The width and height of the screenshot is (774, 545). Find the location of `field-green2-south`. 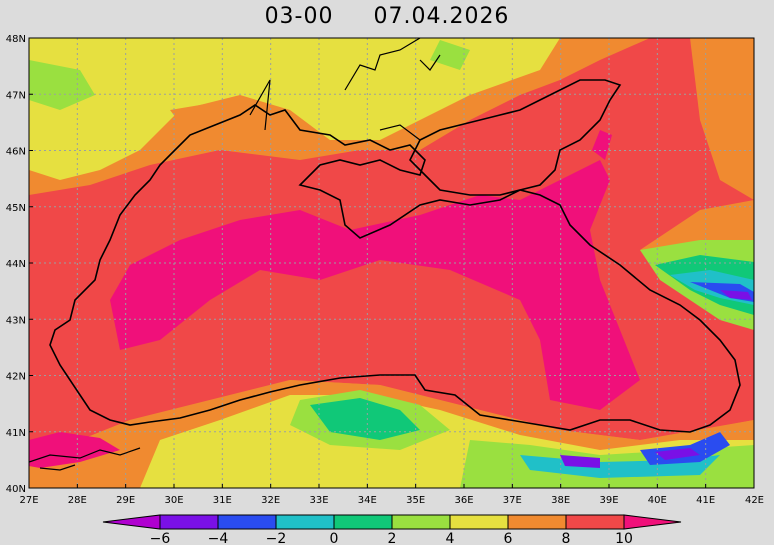

field-green2-south is located at coordinates (365, 419).